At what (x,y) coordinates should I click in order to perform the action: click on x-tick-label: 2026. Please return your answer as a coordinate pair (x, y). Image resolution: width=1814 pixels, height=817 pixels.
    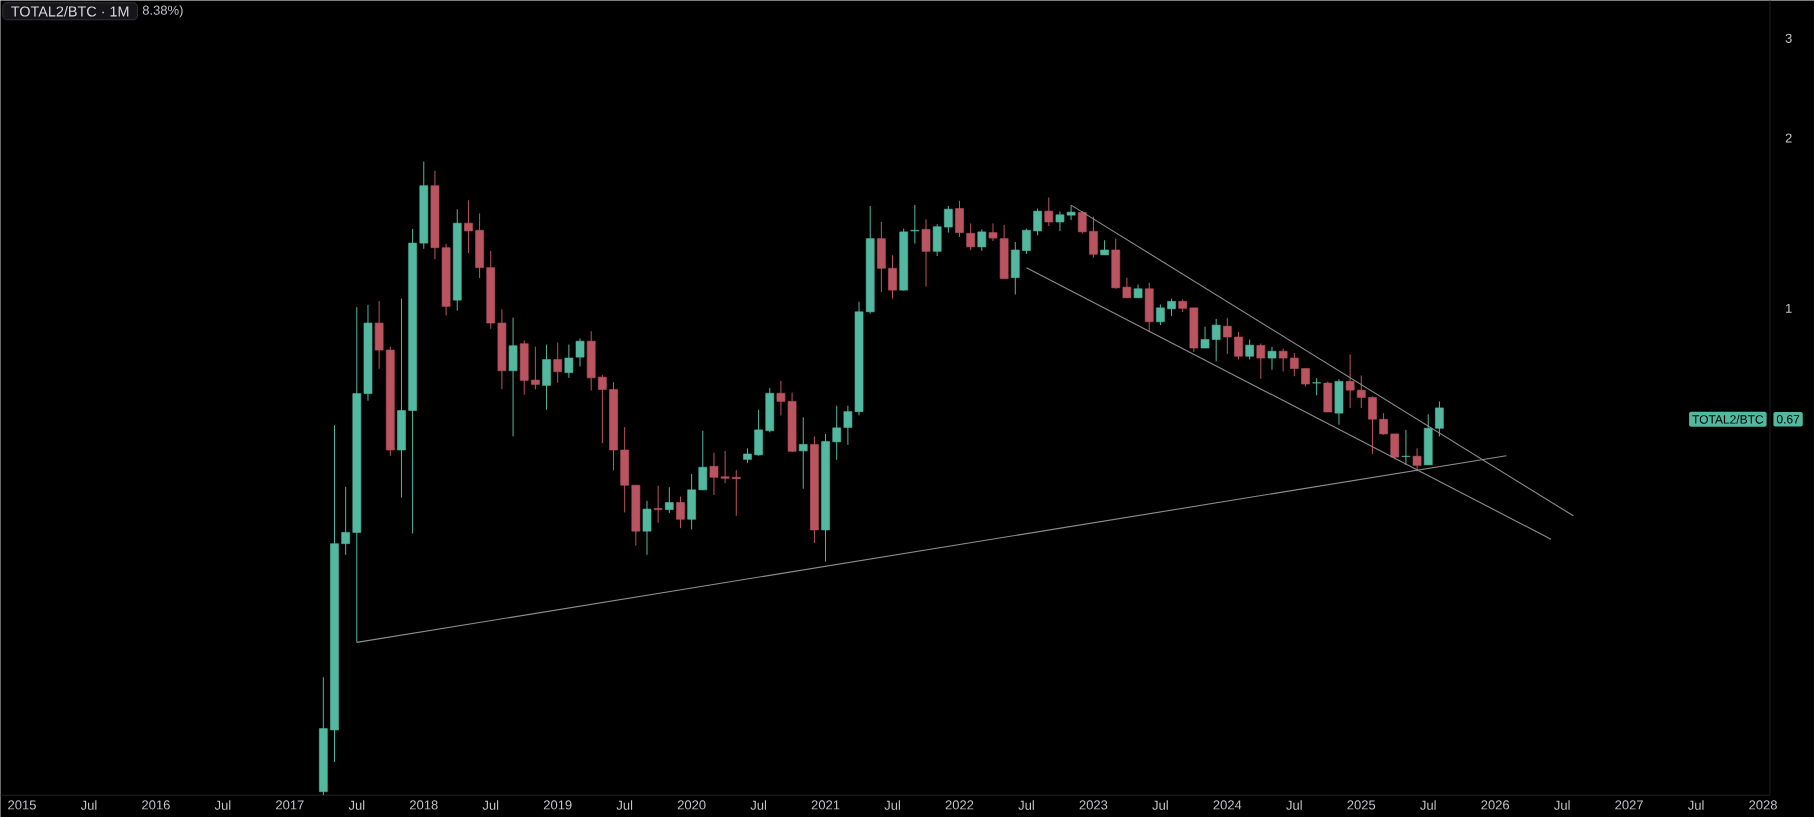
    Looking at the image, I should click on (1495, 805).